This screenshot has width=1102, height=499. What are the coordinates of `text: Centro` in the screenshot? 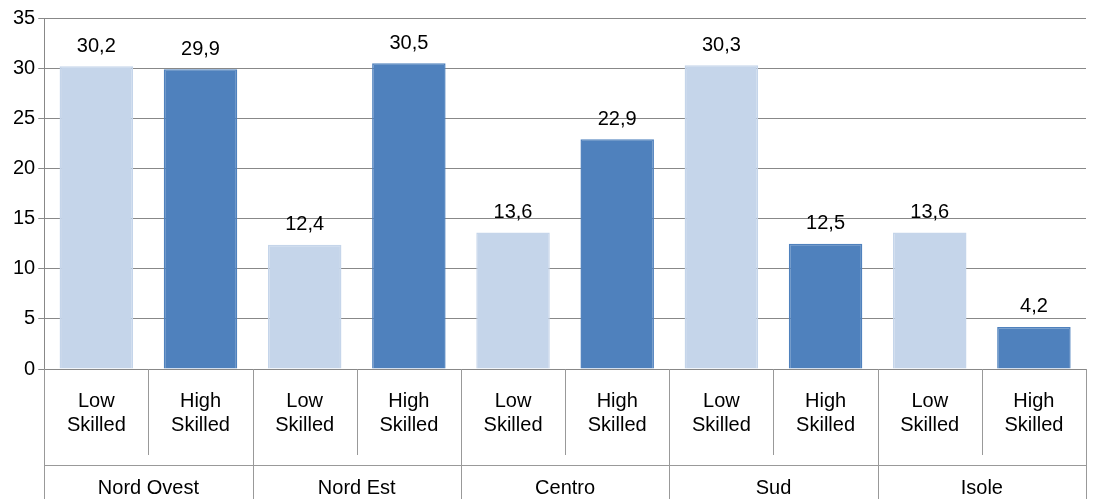 It's located at (565, 486).